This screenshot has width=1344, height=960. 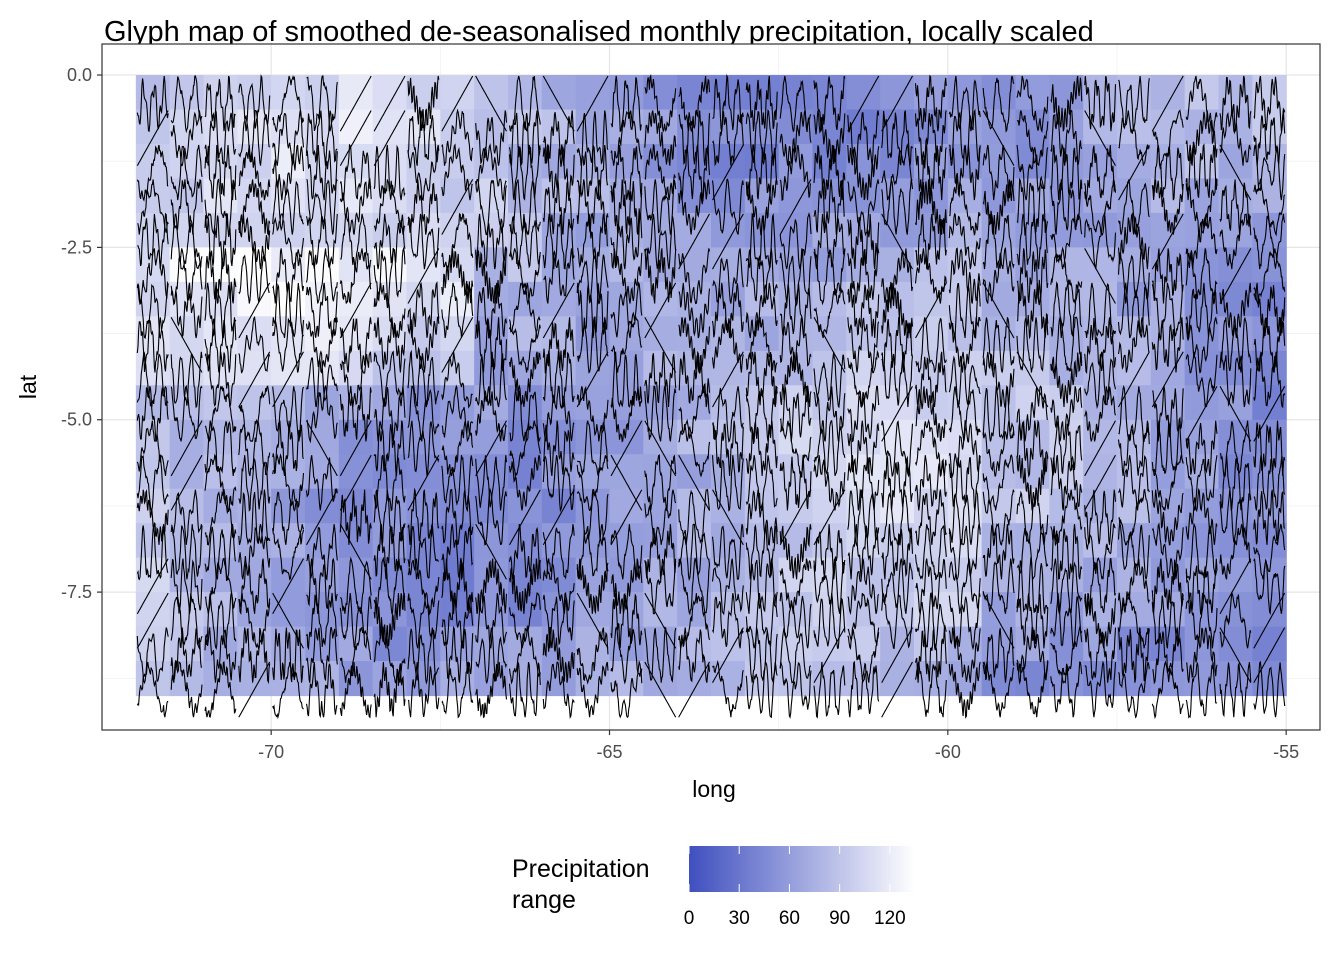 What do you see at coordinates (839, 918) in the screenshot?
I see `legend-tick-label: 90` at bounding box center [839, 918].